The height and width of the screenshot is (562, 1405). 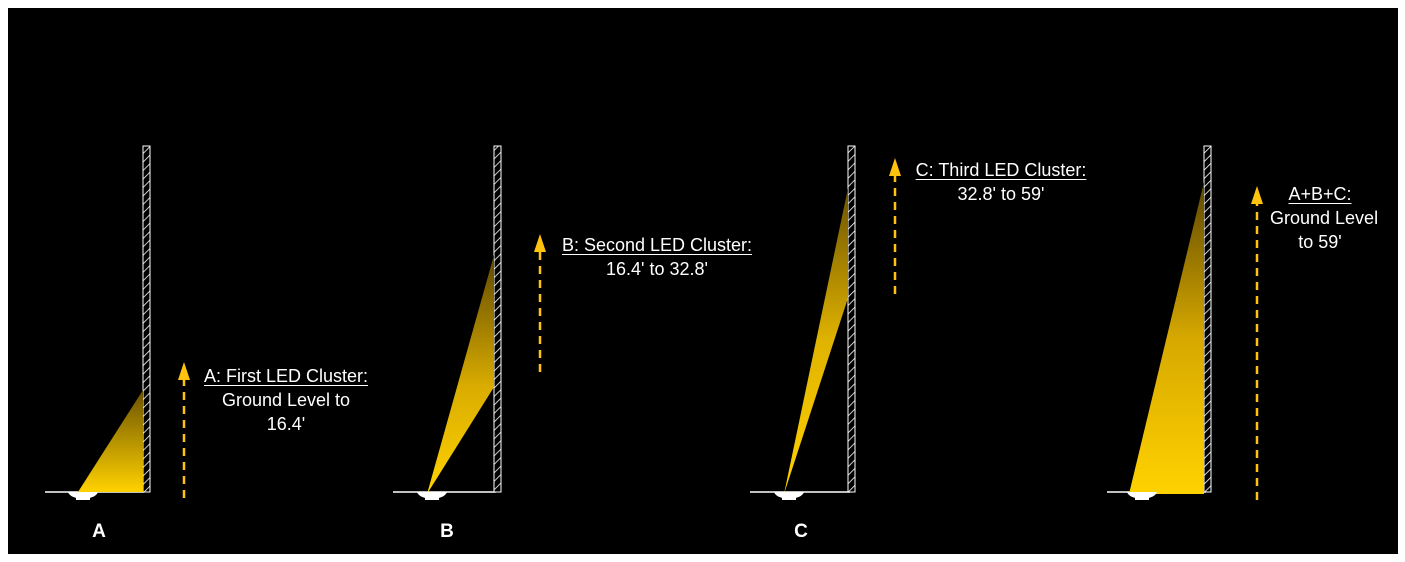 I want to click on caption-abc-title: A+B+C:, so click(x=1320, y=194).